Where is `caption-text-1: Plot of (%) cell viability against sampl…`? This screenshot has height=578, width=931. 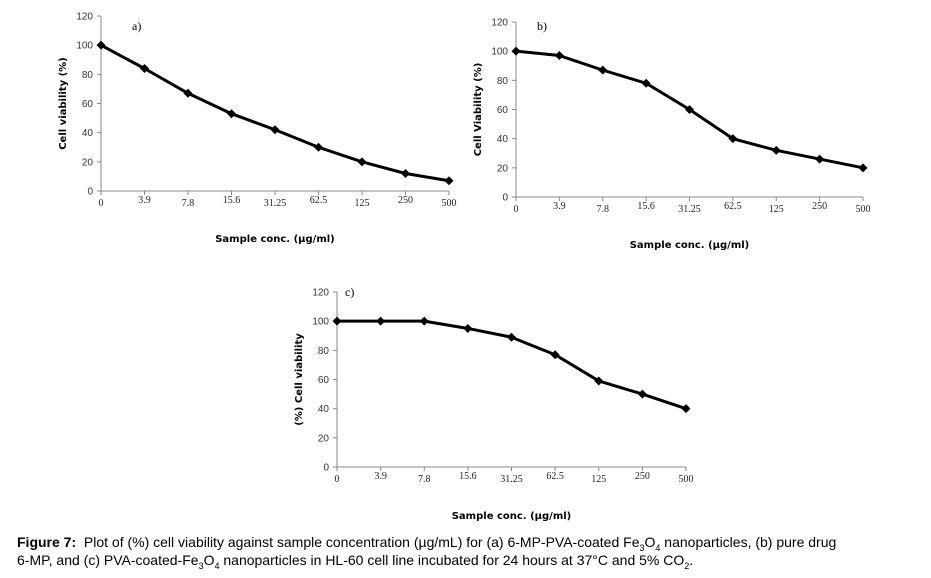 caption-text-1: Plot of (%) cell viability against sampl… is located at coordinates (361, 542).